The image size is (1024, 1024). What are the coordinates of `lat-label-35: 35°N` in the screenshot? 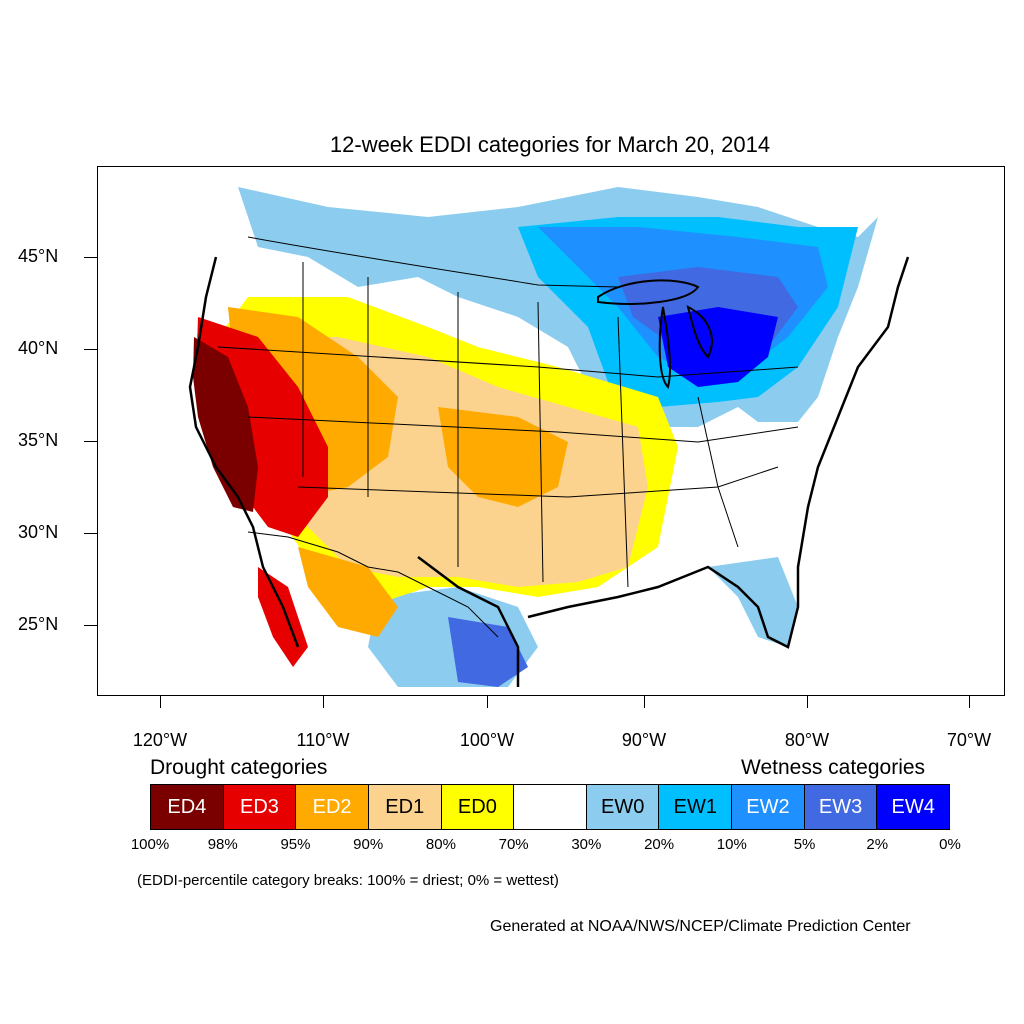 It's located at (38, 440).